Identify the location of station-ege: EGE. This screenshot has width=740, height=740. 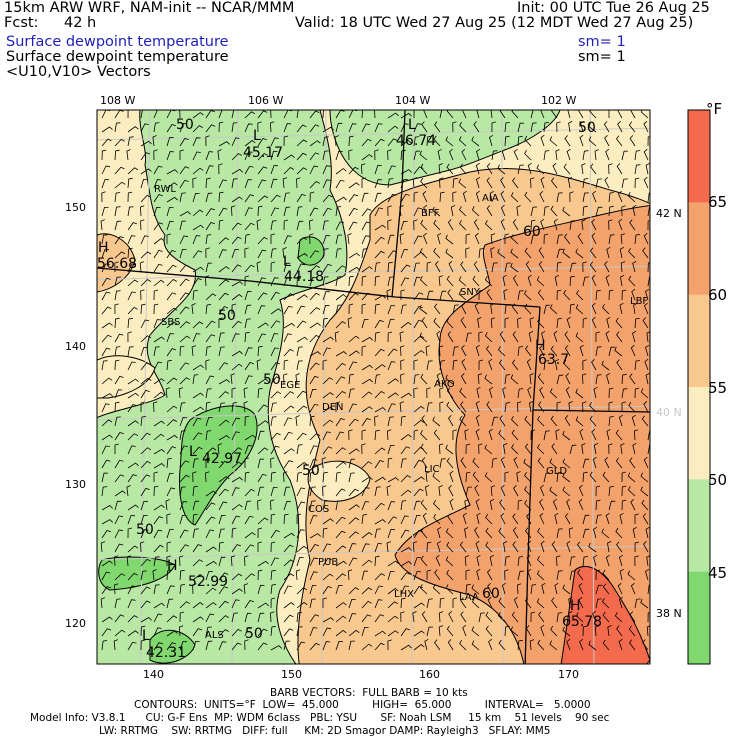
(290, 385).